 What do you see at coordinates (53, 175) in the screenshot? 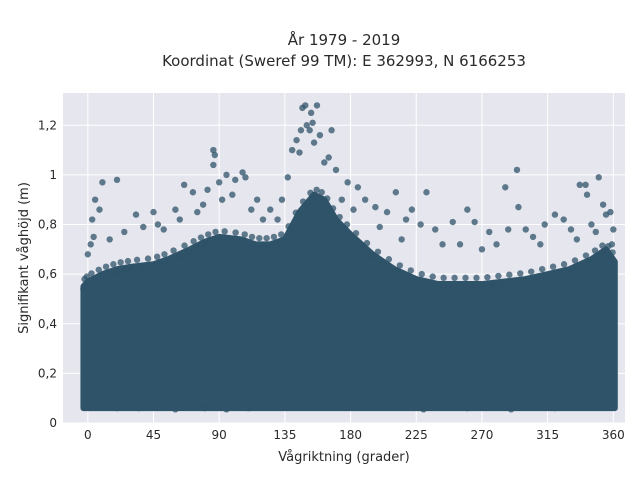
I see `y-tick-label: 1` at bounding box center [53, 175].